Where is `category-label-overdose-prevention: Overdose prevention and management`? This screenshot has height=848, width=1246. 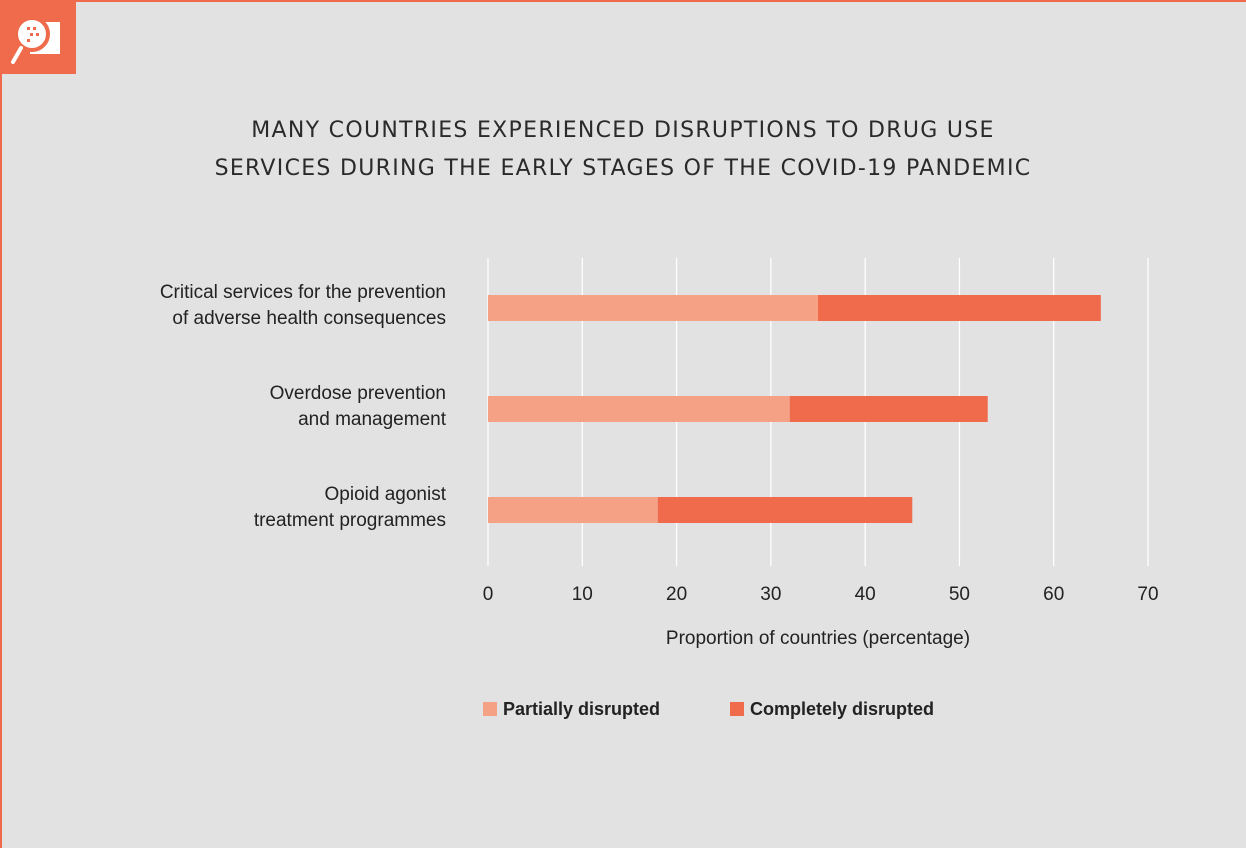
category-label-overdose-prevention: Overdose prevention and management is located at coordinates (236, 407).